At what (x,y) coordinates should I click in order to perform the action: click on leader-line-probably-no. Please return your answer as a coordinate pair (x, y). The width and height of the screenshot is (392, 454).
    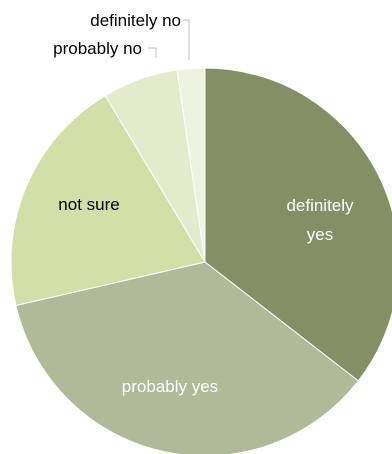
    Looking at the image, I should click on (152, 52).